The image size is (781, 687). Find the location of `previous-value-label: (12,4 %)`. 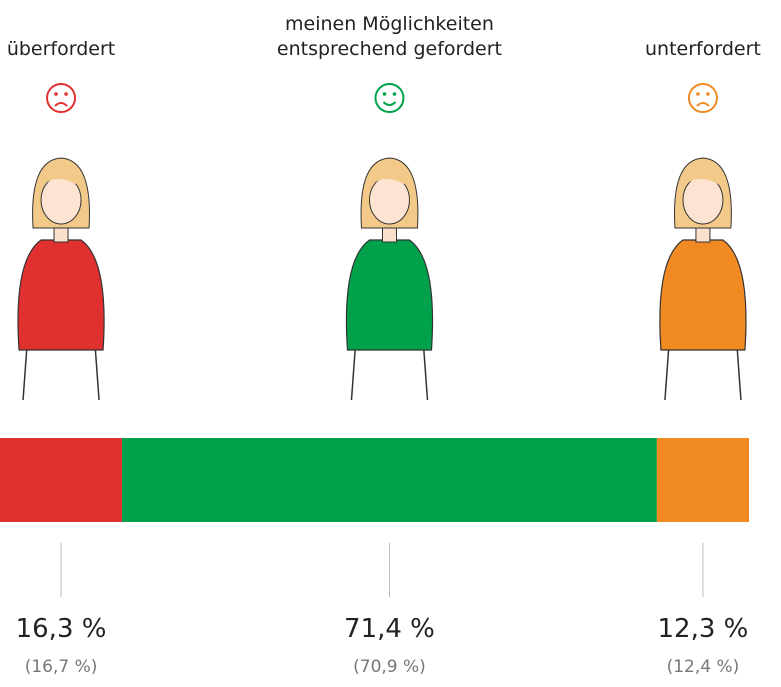

previous-value-label: (12,4 %) is located at coordinates (702, 667).